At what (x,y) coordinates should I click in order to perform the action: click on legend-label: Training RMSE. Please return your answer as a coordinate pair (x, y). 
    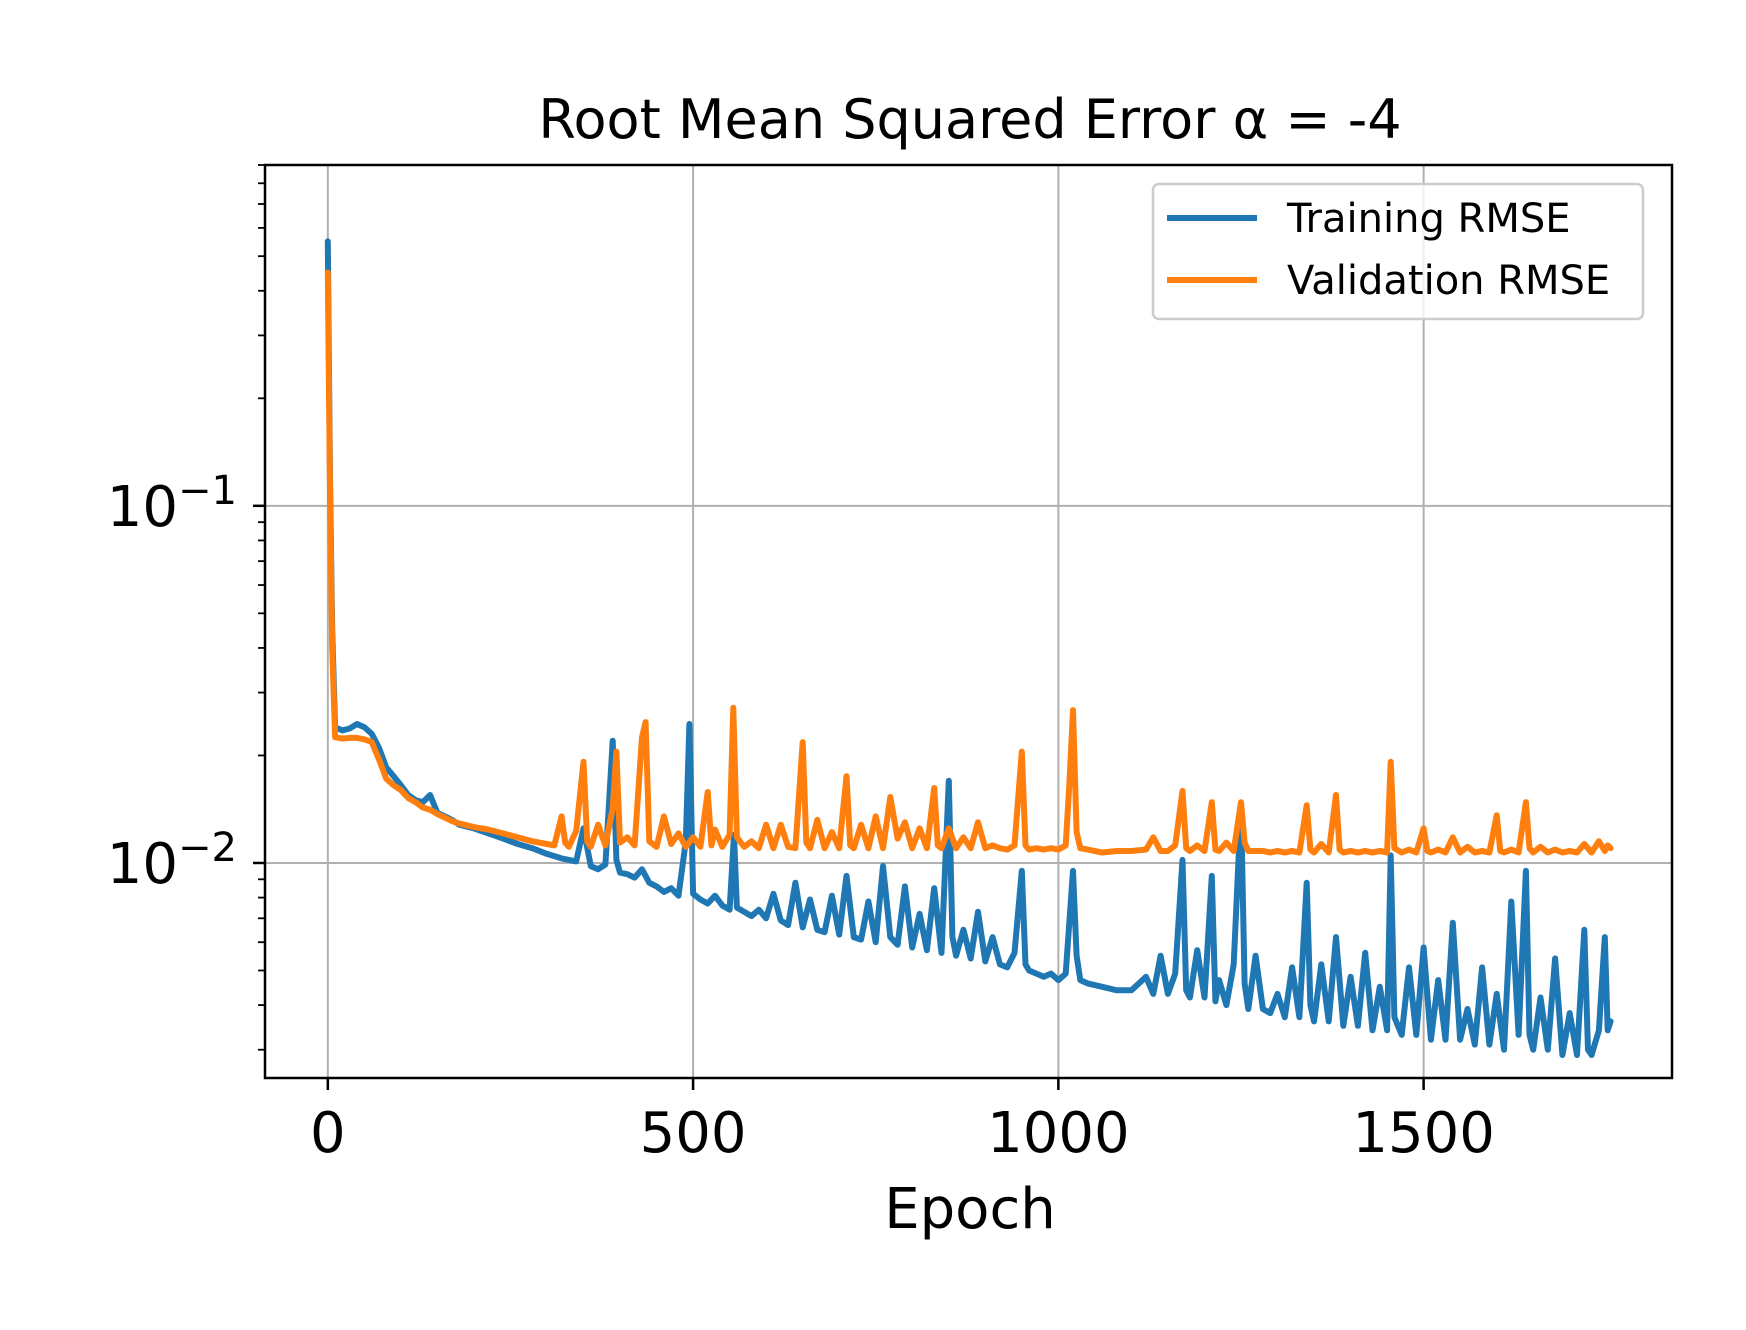
    Looking at the image, I should click on (1428, 219).